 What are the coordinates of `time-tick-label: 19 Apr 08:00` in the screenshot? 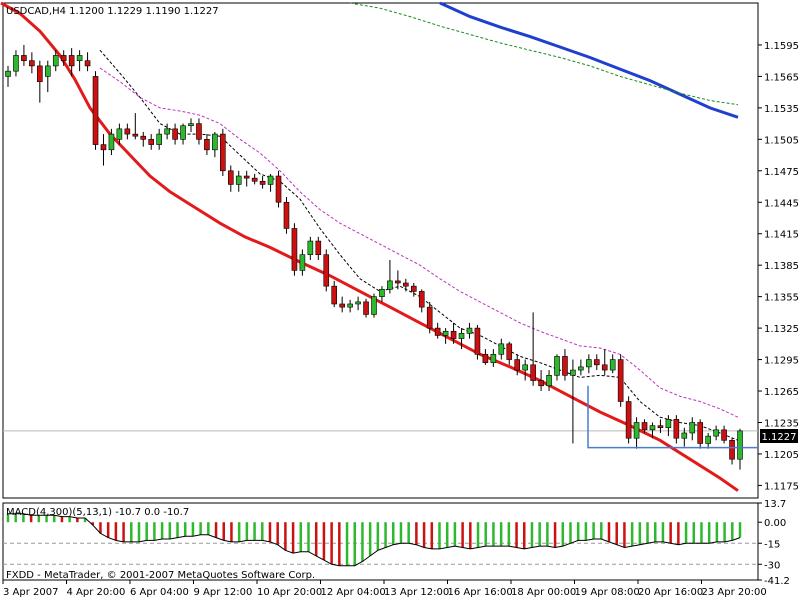 It's located at (607, 592).